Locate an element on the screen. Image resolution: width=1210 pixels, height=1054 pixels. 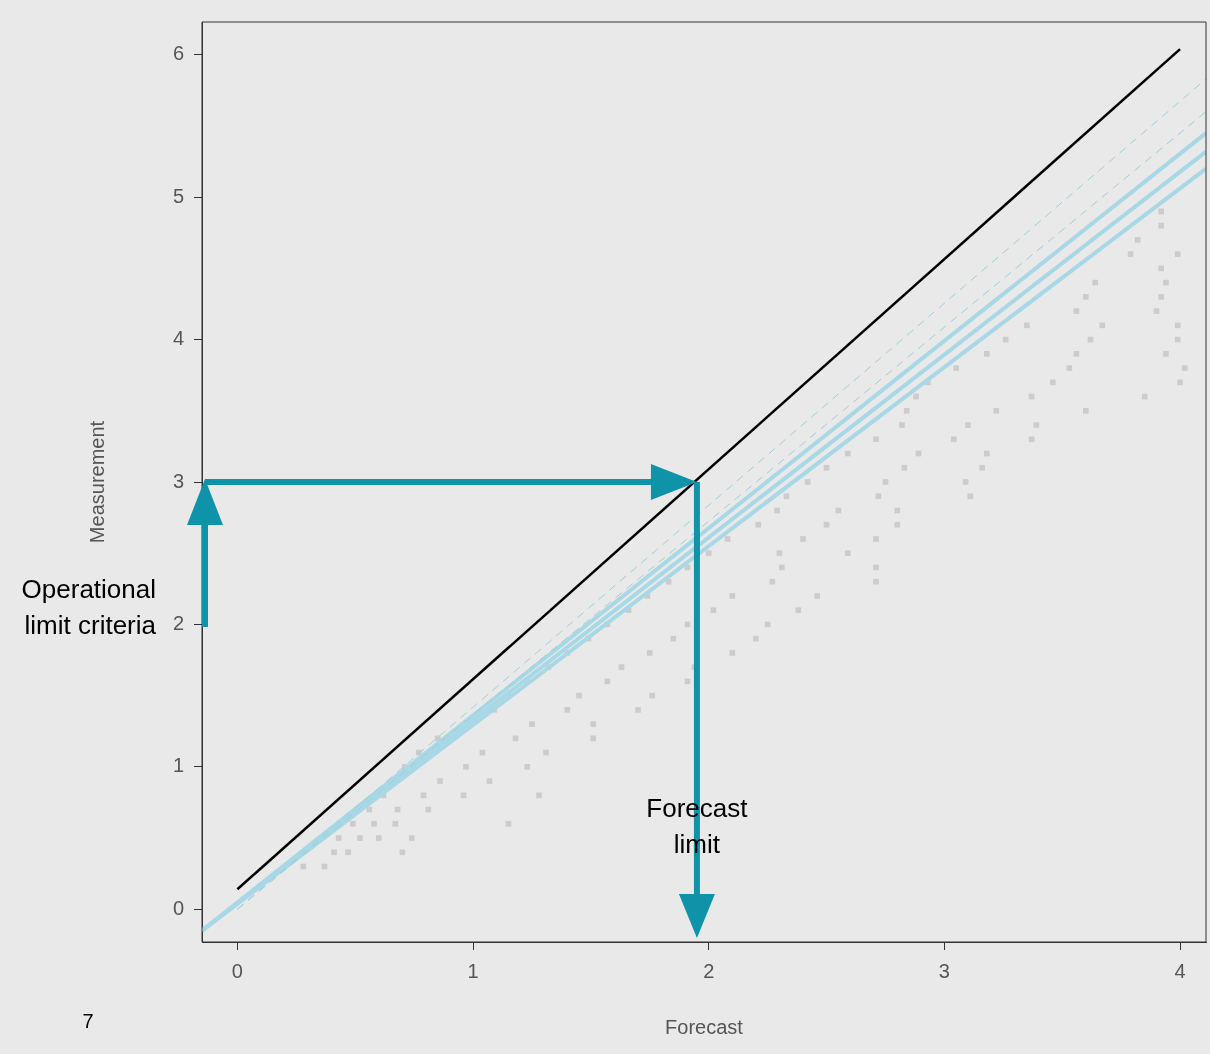
x-tick-label: 4 is located at coordinates (1180, 970).